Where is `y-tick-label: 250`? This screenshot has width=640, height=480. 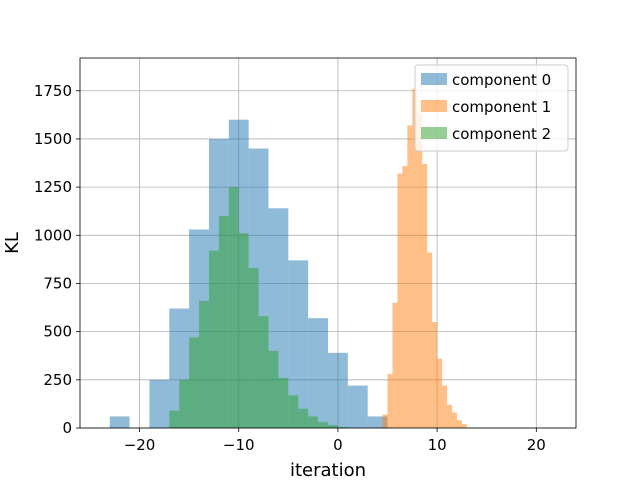
y-tick-label: 250 is located at coordinates (57, 380).